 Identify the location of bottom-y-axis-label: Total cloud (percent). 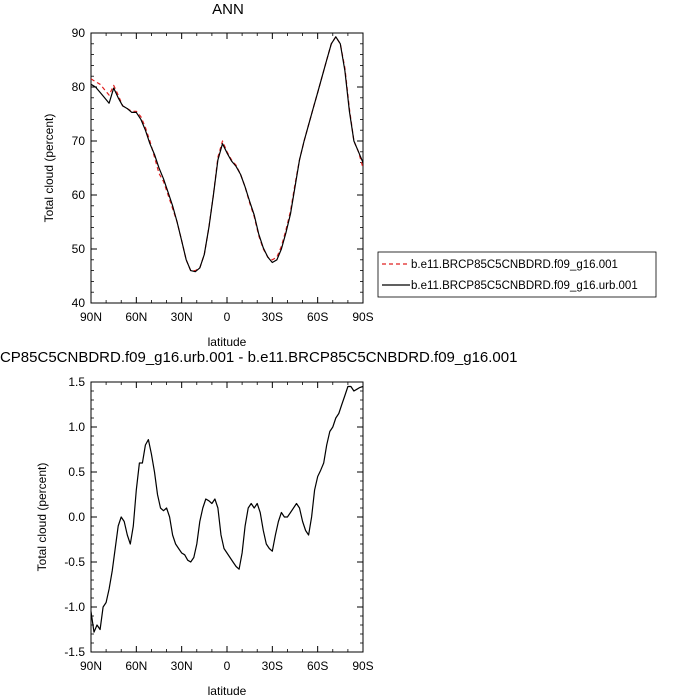
(42, 517).